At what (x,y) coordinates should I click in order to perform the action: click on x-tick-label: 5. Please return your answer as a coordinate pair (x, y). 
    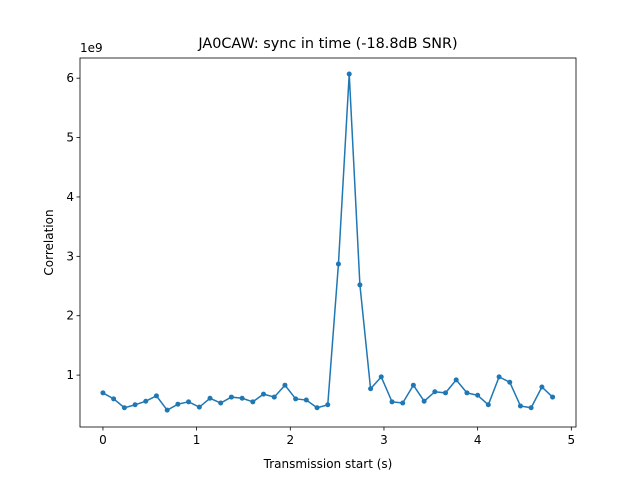
    Looking at the image, I should click on (571, 440).